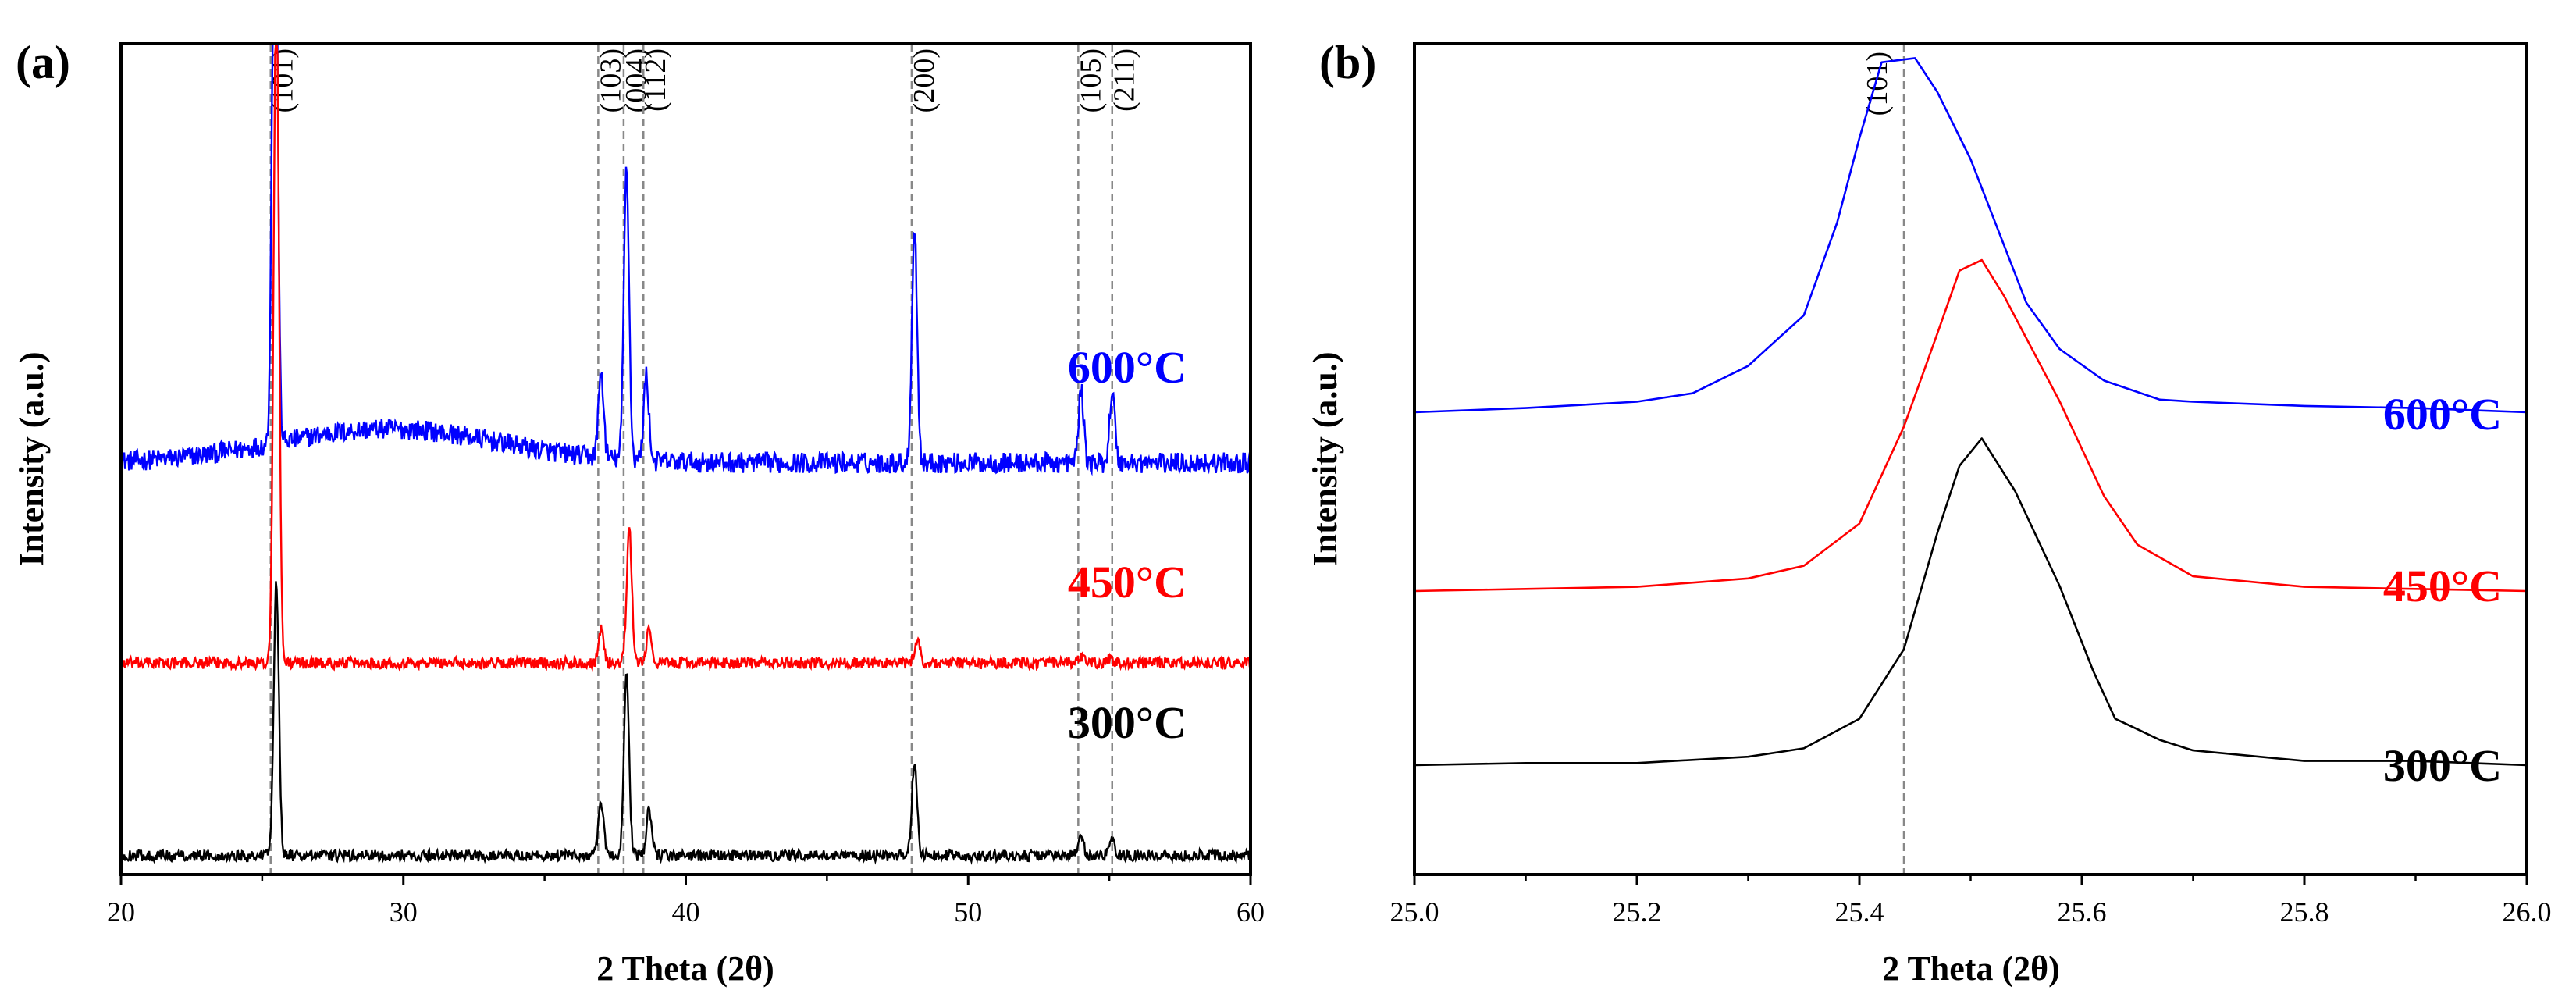 The width and height of the screenshot is (2576, 1008). Describe the element at coordinates (1124, 80) in the screenshot. I see `panel-a-peak-label: (211)` at that location.